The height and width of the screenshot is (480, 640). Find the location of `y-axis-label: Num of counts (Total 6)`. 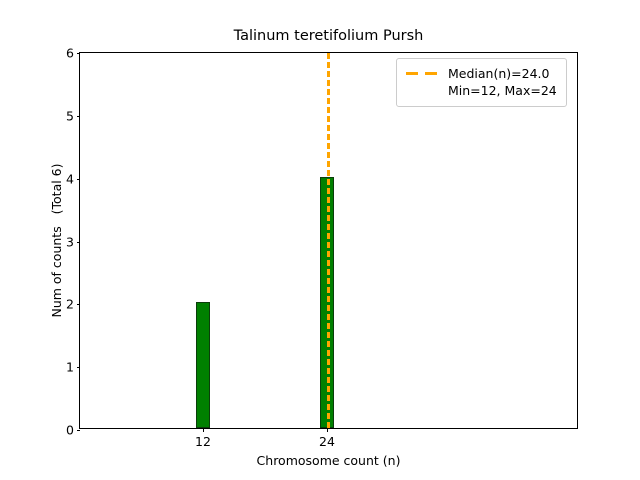

y-axis-label: Num of counts (Total 6) is located at coordinates (56, 240).